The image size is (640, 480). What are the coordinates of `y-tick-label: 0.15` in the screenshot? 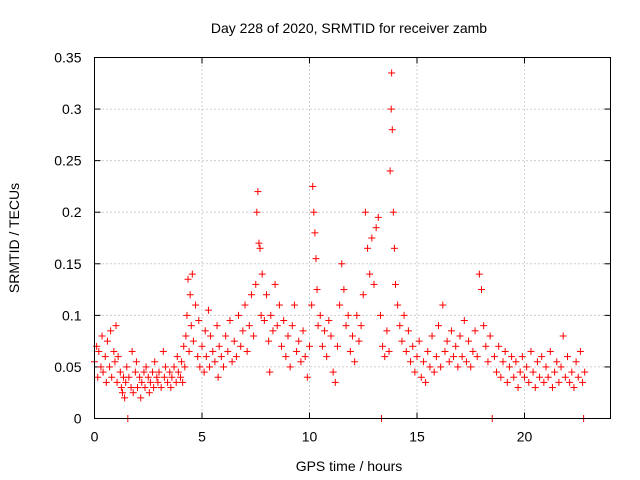 It's located at (67, 264).